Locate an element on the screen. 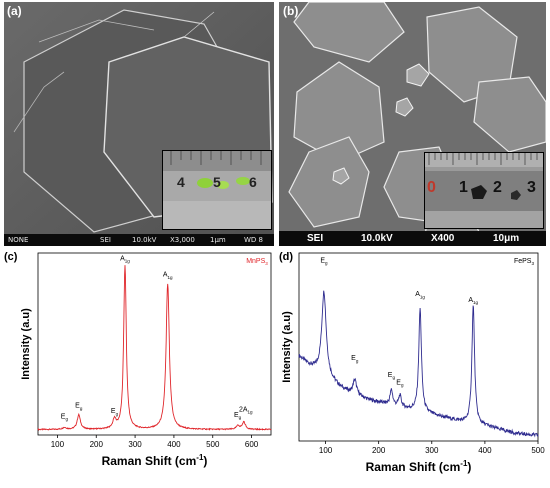  ruler-photo-b is located at coordinates (484, 190).